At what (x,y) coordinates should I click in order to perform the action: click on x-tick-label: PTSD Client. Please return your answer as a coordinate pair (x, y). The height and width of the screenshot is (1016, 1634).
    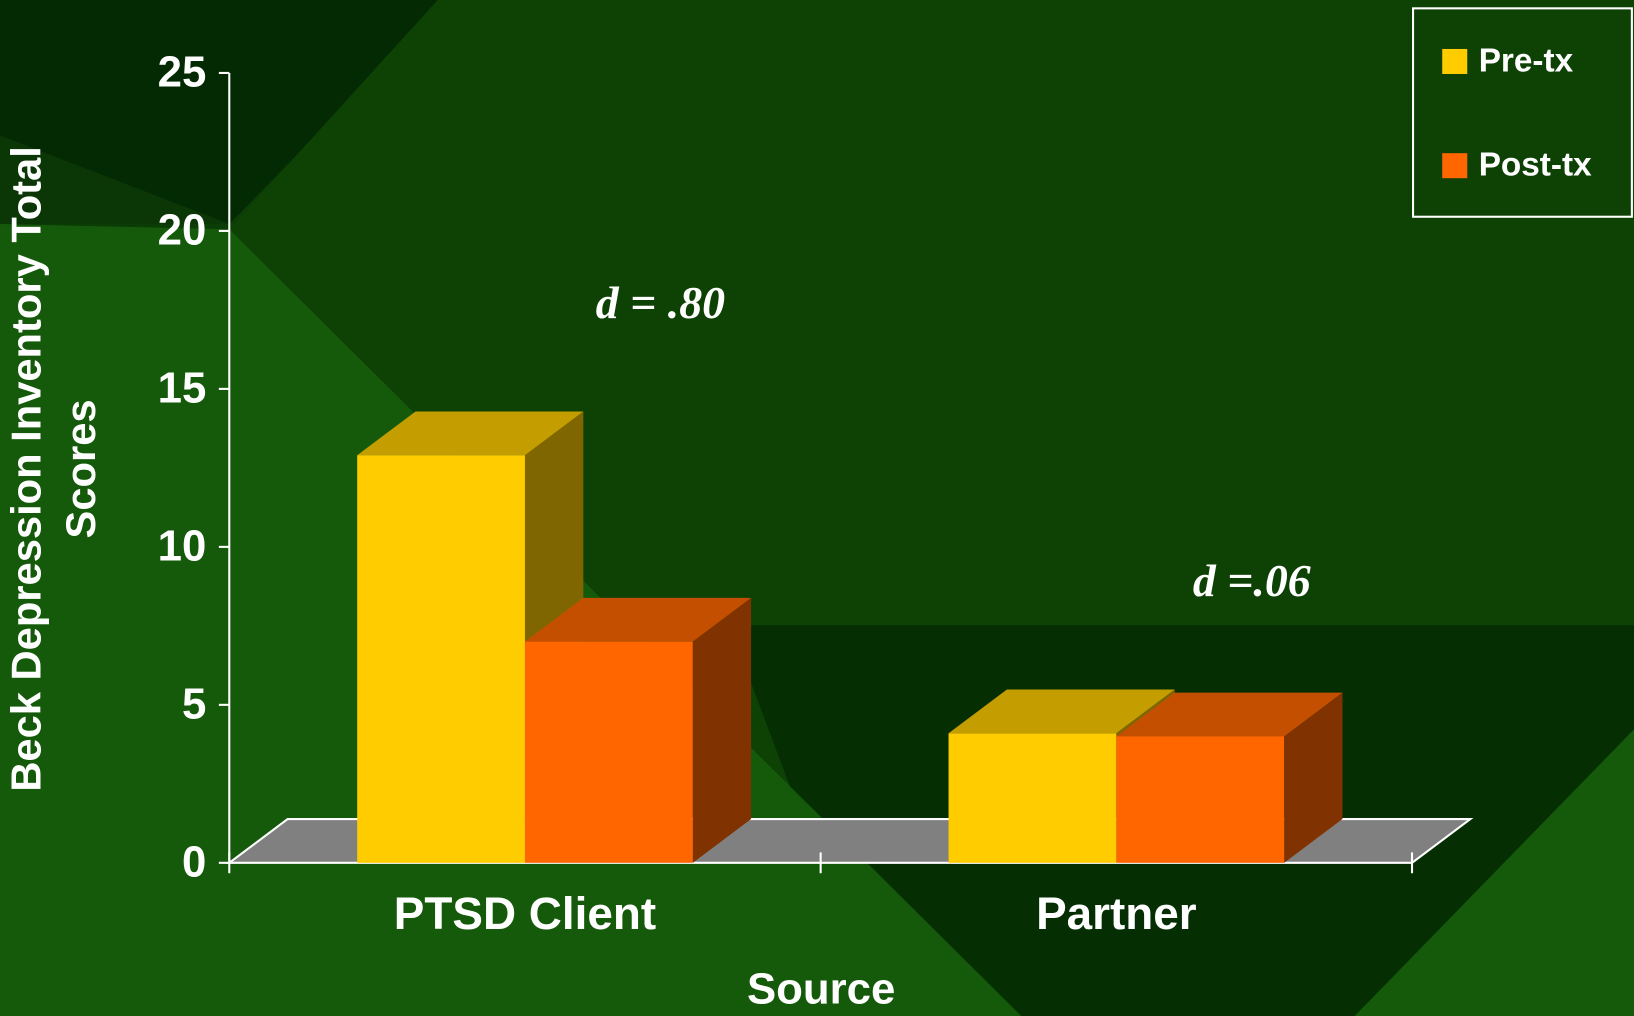
    Looking at the image, I should click on (525, 913).